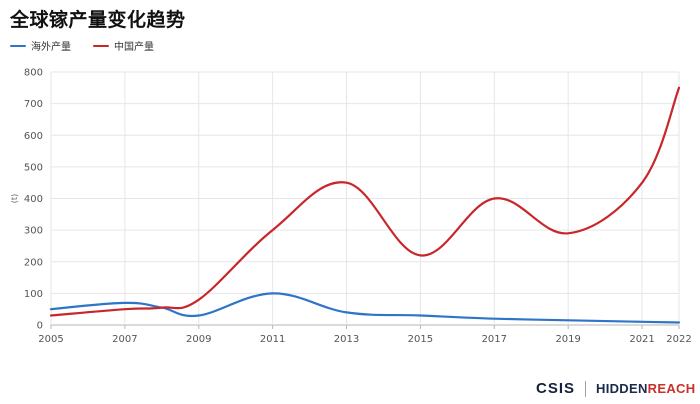  I want to click on chart-title: 全球镓产量变化趋势, so click(98, 20).